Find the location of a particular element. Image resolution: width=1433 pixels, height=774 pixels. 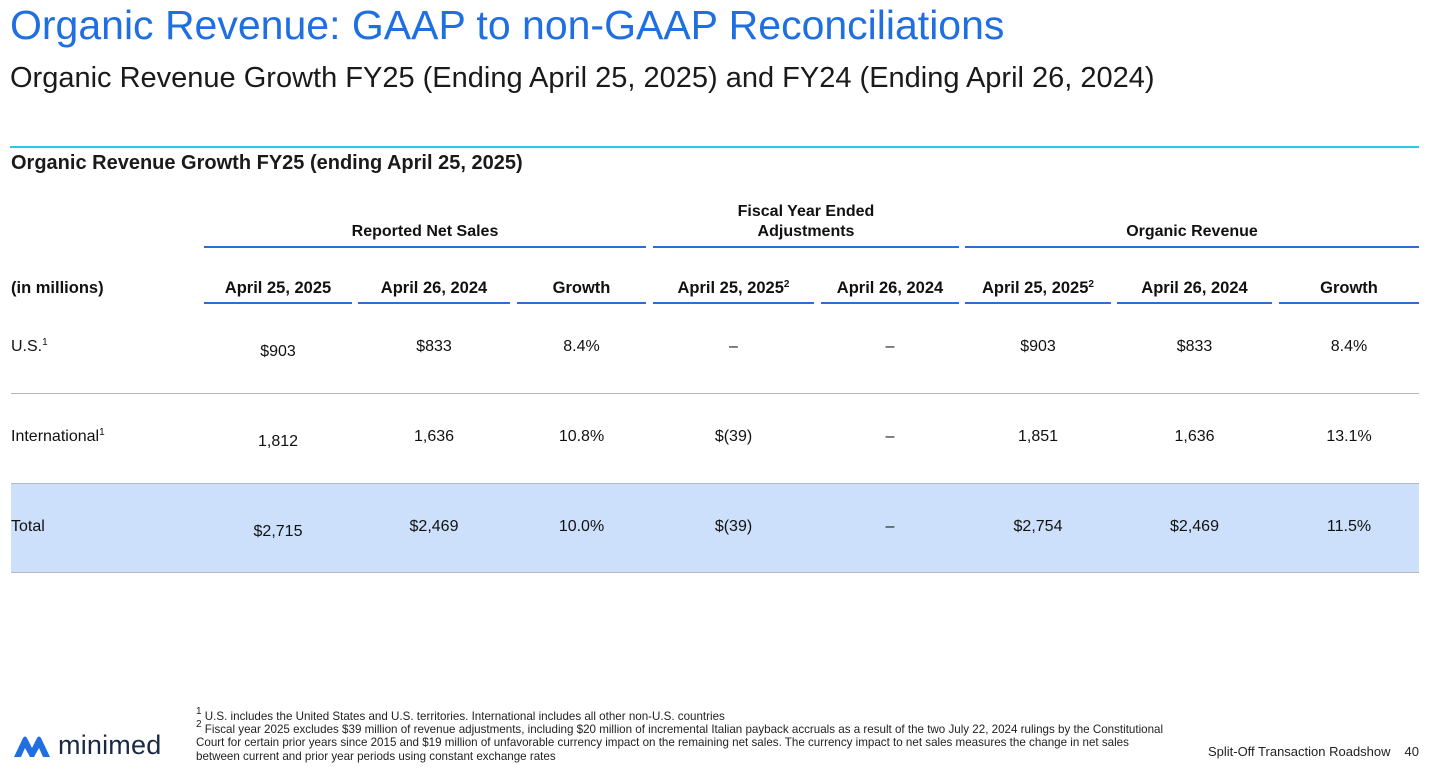

column-header-organic-2025: April 25, 20252 is located at coordinates (1038, 288).